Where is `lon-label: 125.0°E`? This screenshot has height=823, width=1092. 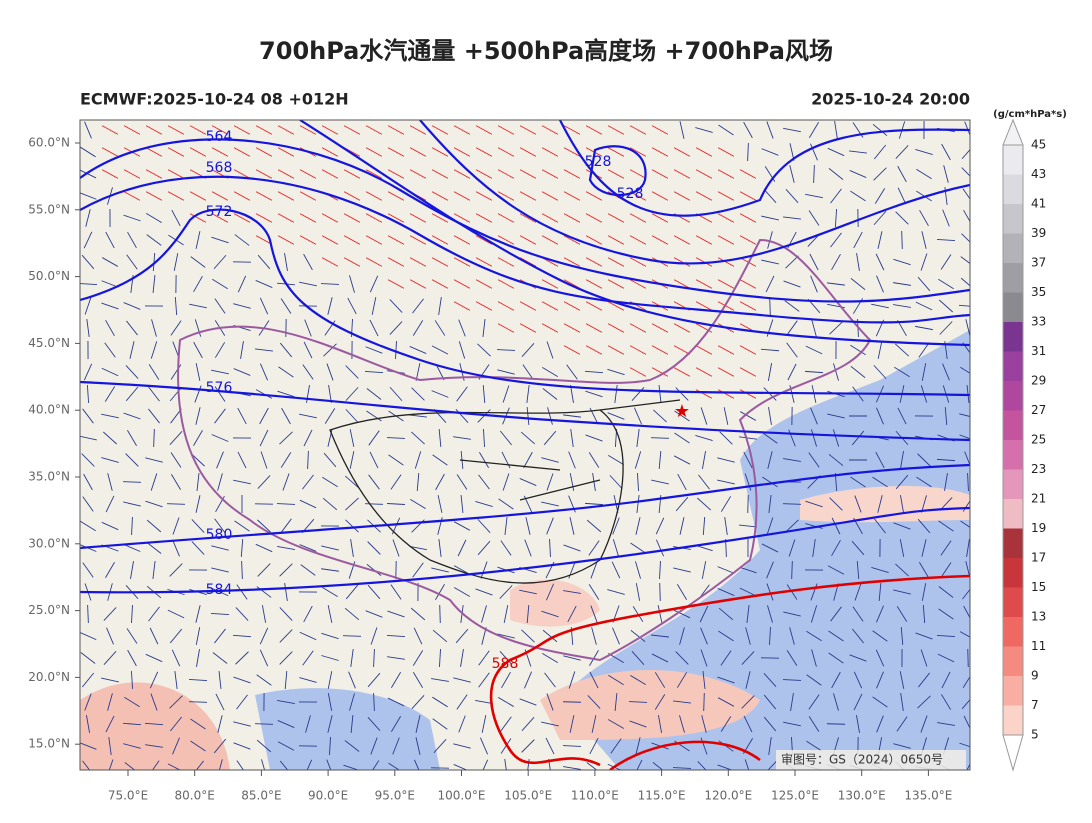
lon-label: 125.0°E is located at coordinates (795, 796).